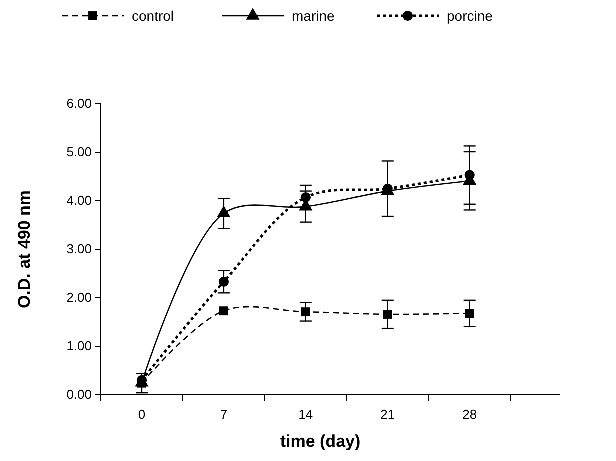 Image resolution: width=616 pixels, height=461 pixels. What do you see at coordinates (314, 16) in the screenshot?
I see `legend-label: marine` at bounding box center [314, 16].